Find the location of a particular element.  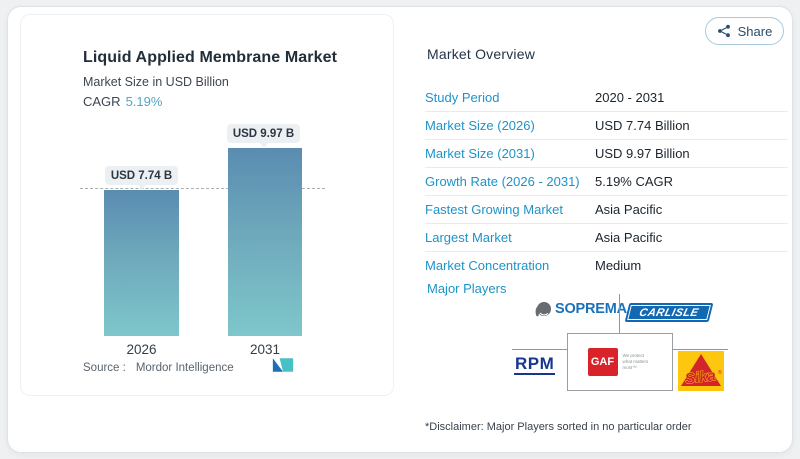

bar-value-label-2026: USD 7.74 B is located at coordinates (141, 175).